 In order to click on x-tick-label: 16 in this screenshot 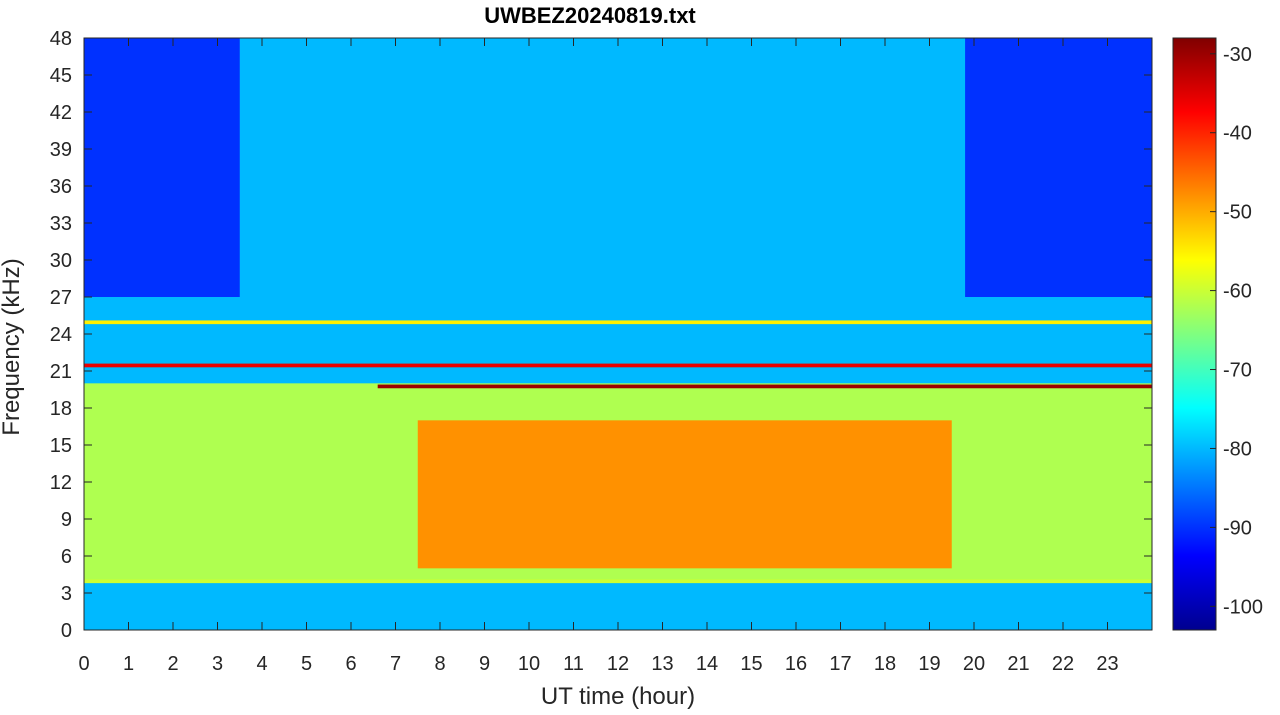, I will do `click(796, 664)`.